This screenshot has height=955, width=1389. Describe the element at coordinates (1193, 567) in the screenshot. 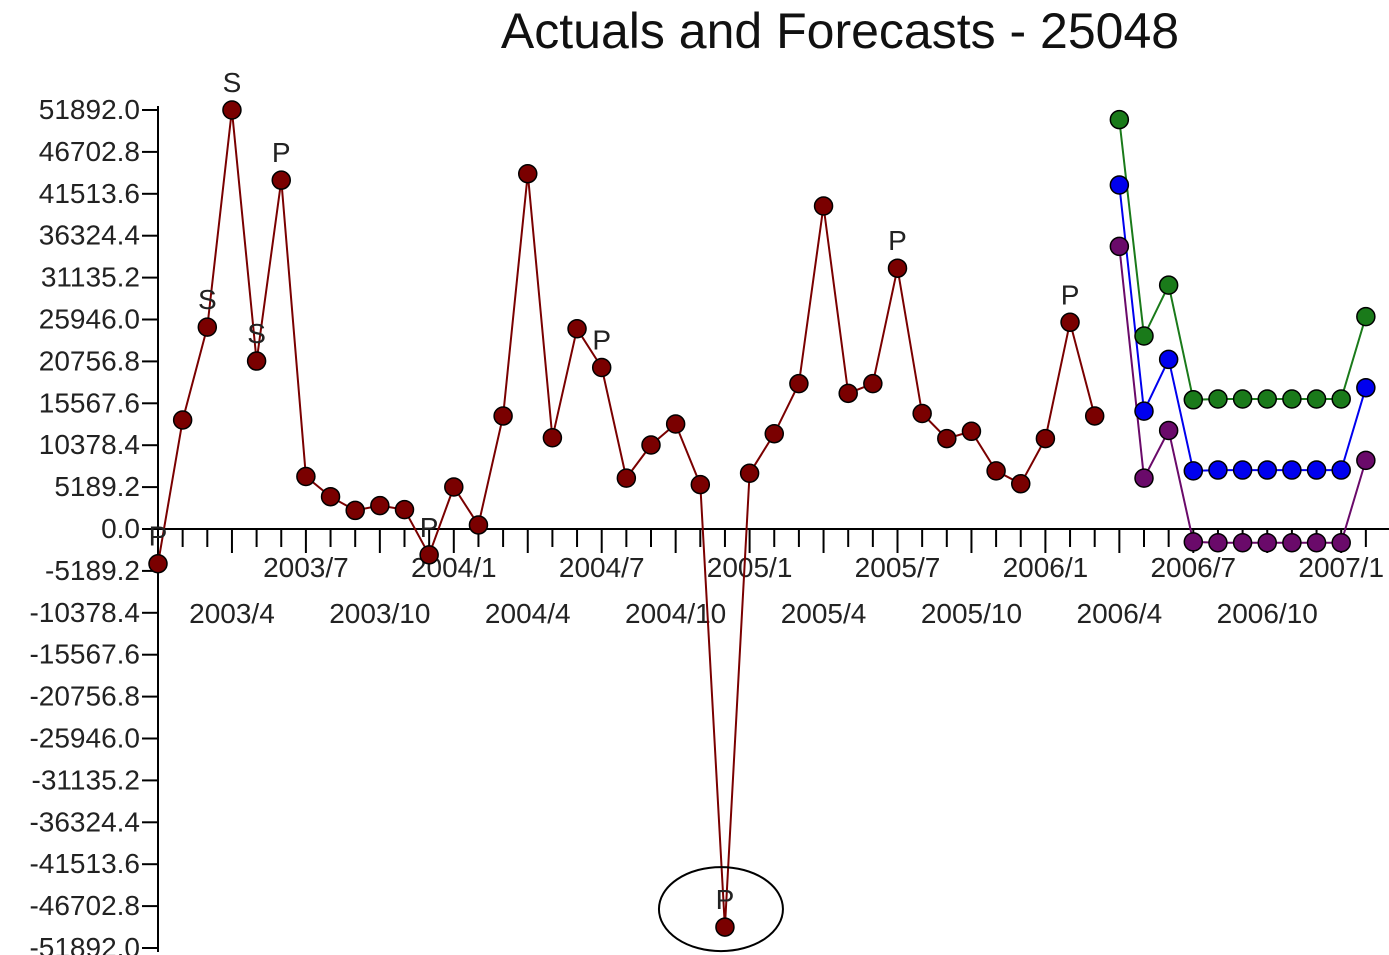

I see `x-tick-label: 2006/7` at that location.